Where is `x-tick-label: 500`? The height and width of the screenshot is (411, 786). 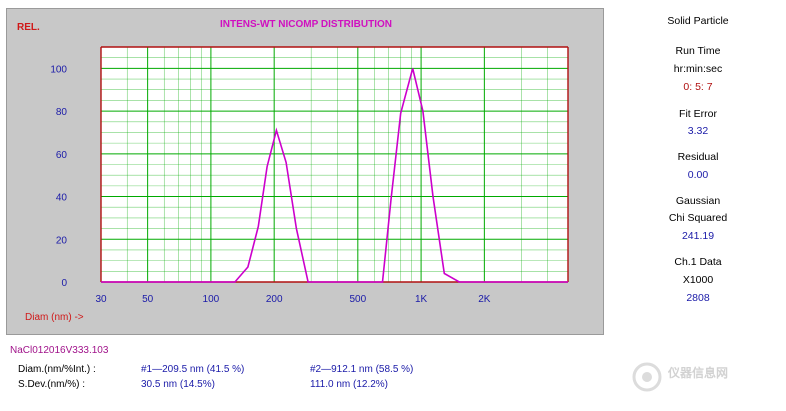 x-tick-label: 500 is located at coordinates (357, 299).